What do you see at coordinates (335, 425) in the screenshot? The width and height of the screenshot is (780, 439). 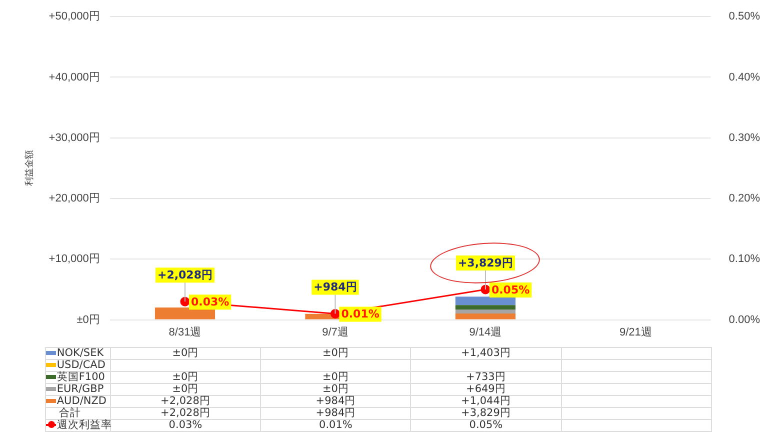 I see `data-label: 0.01%` at bounding box center [335, 425].